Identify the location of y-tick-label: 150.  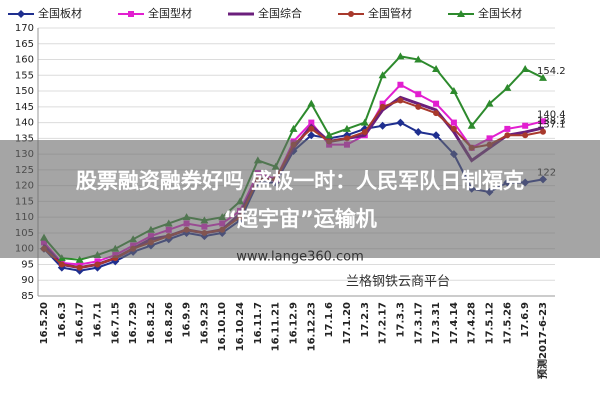
(24, 91).